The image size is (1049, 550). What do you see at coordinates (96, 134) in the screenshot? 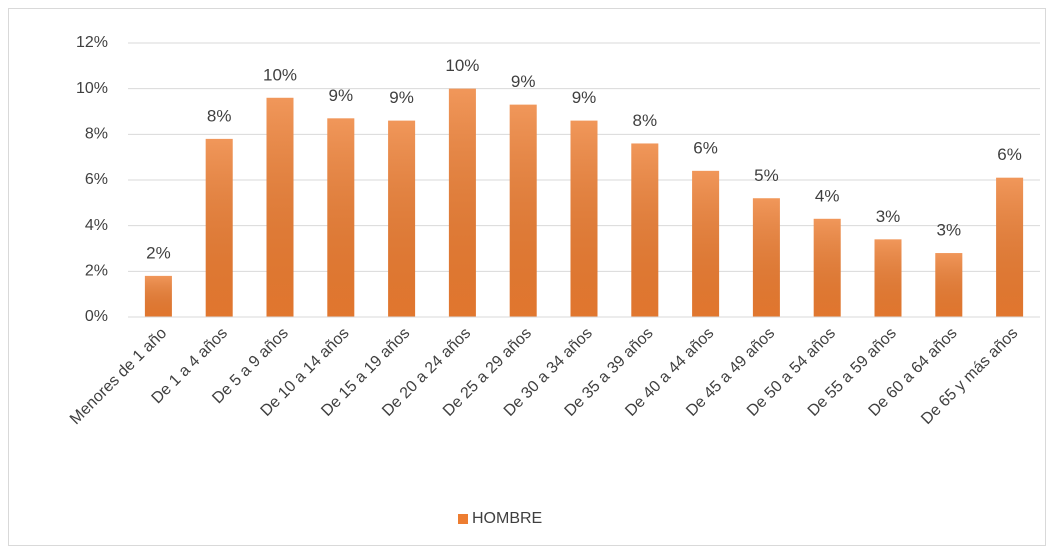
I see `y-tick-label: 8%` at bounding box center [96, 134].